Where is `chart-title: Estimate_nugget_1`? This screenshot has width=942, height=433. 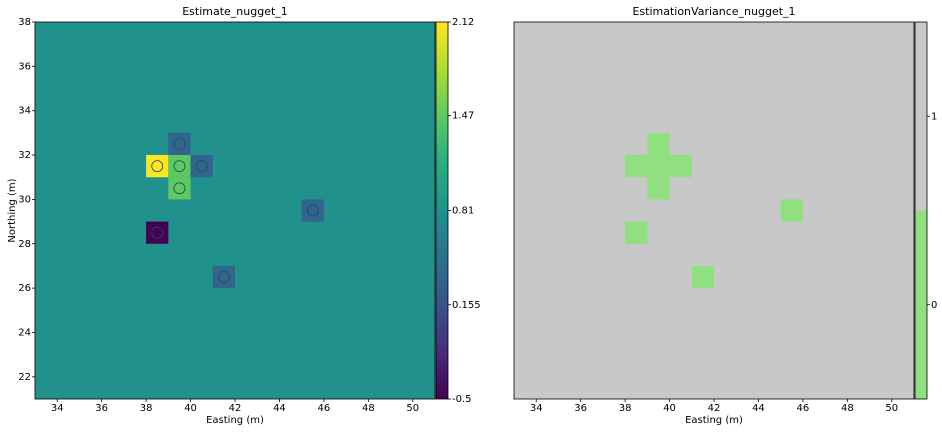
chart-title: Estimate_nugget_1 is located at coordinates (235, 11).